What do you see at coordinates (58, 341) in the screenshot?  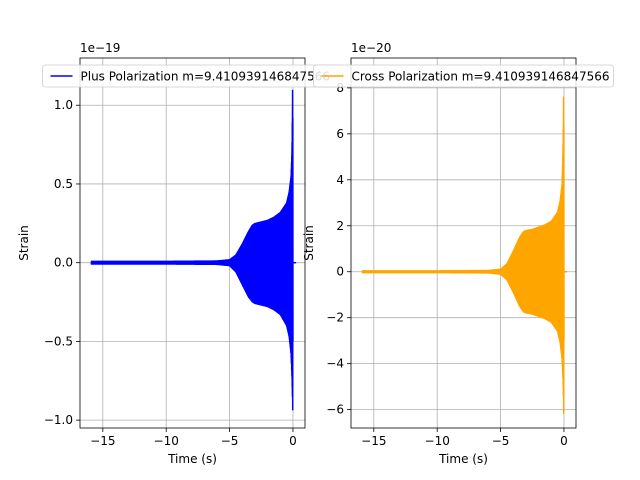 I see `y-tick-label: −0.5` at bounding box center [58, 341].